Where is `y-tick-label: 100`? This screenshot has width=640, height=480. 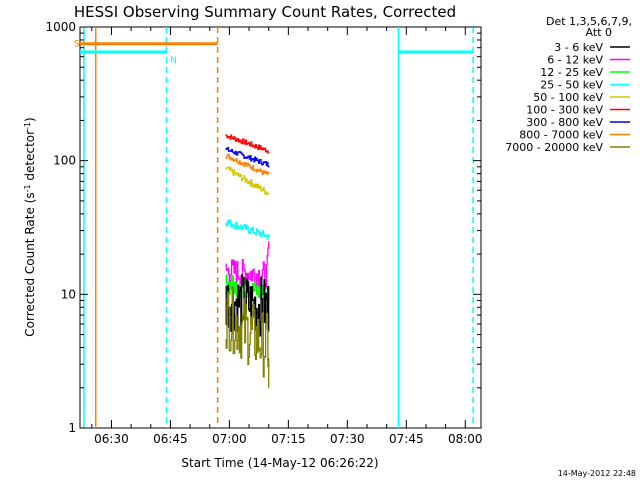 y-tick-label: 100 is located at coordinates (64, 161).